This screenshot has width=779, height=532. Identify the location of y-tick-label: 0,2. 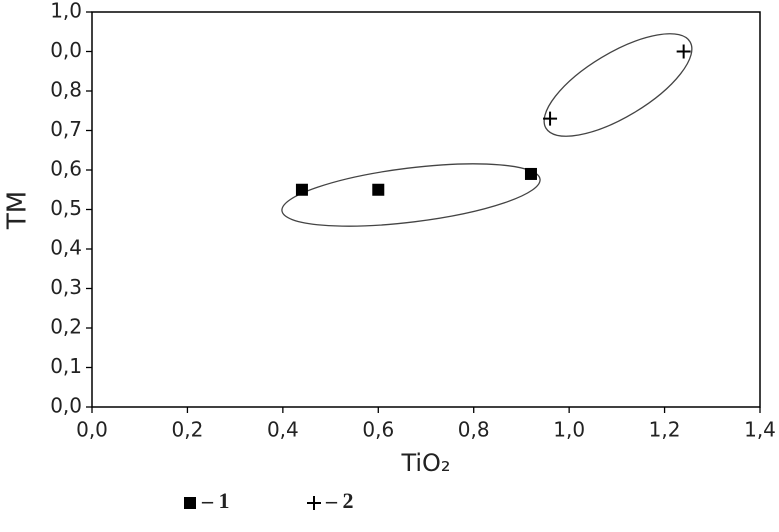
(66, 327).